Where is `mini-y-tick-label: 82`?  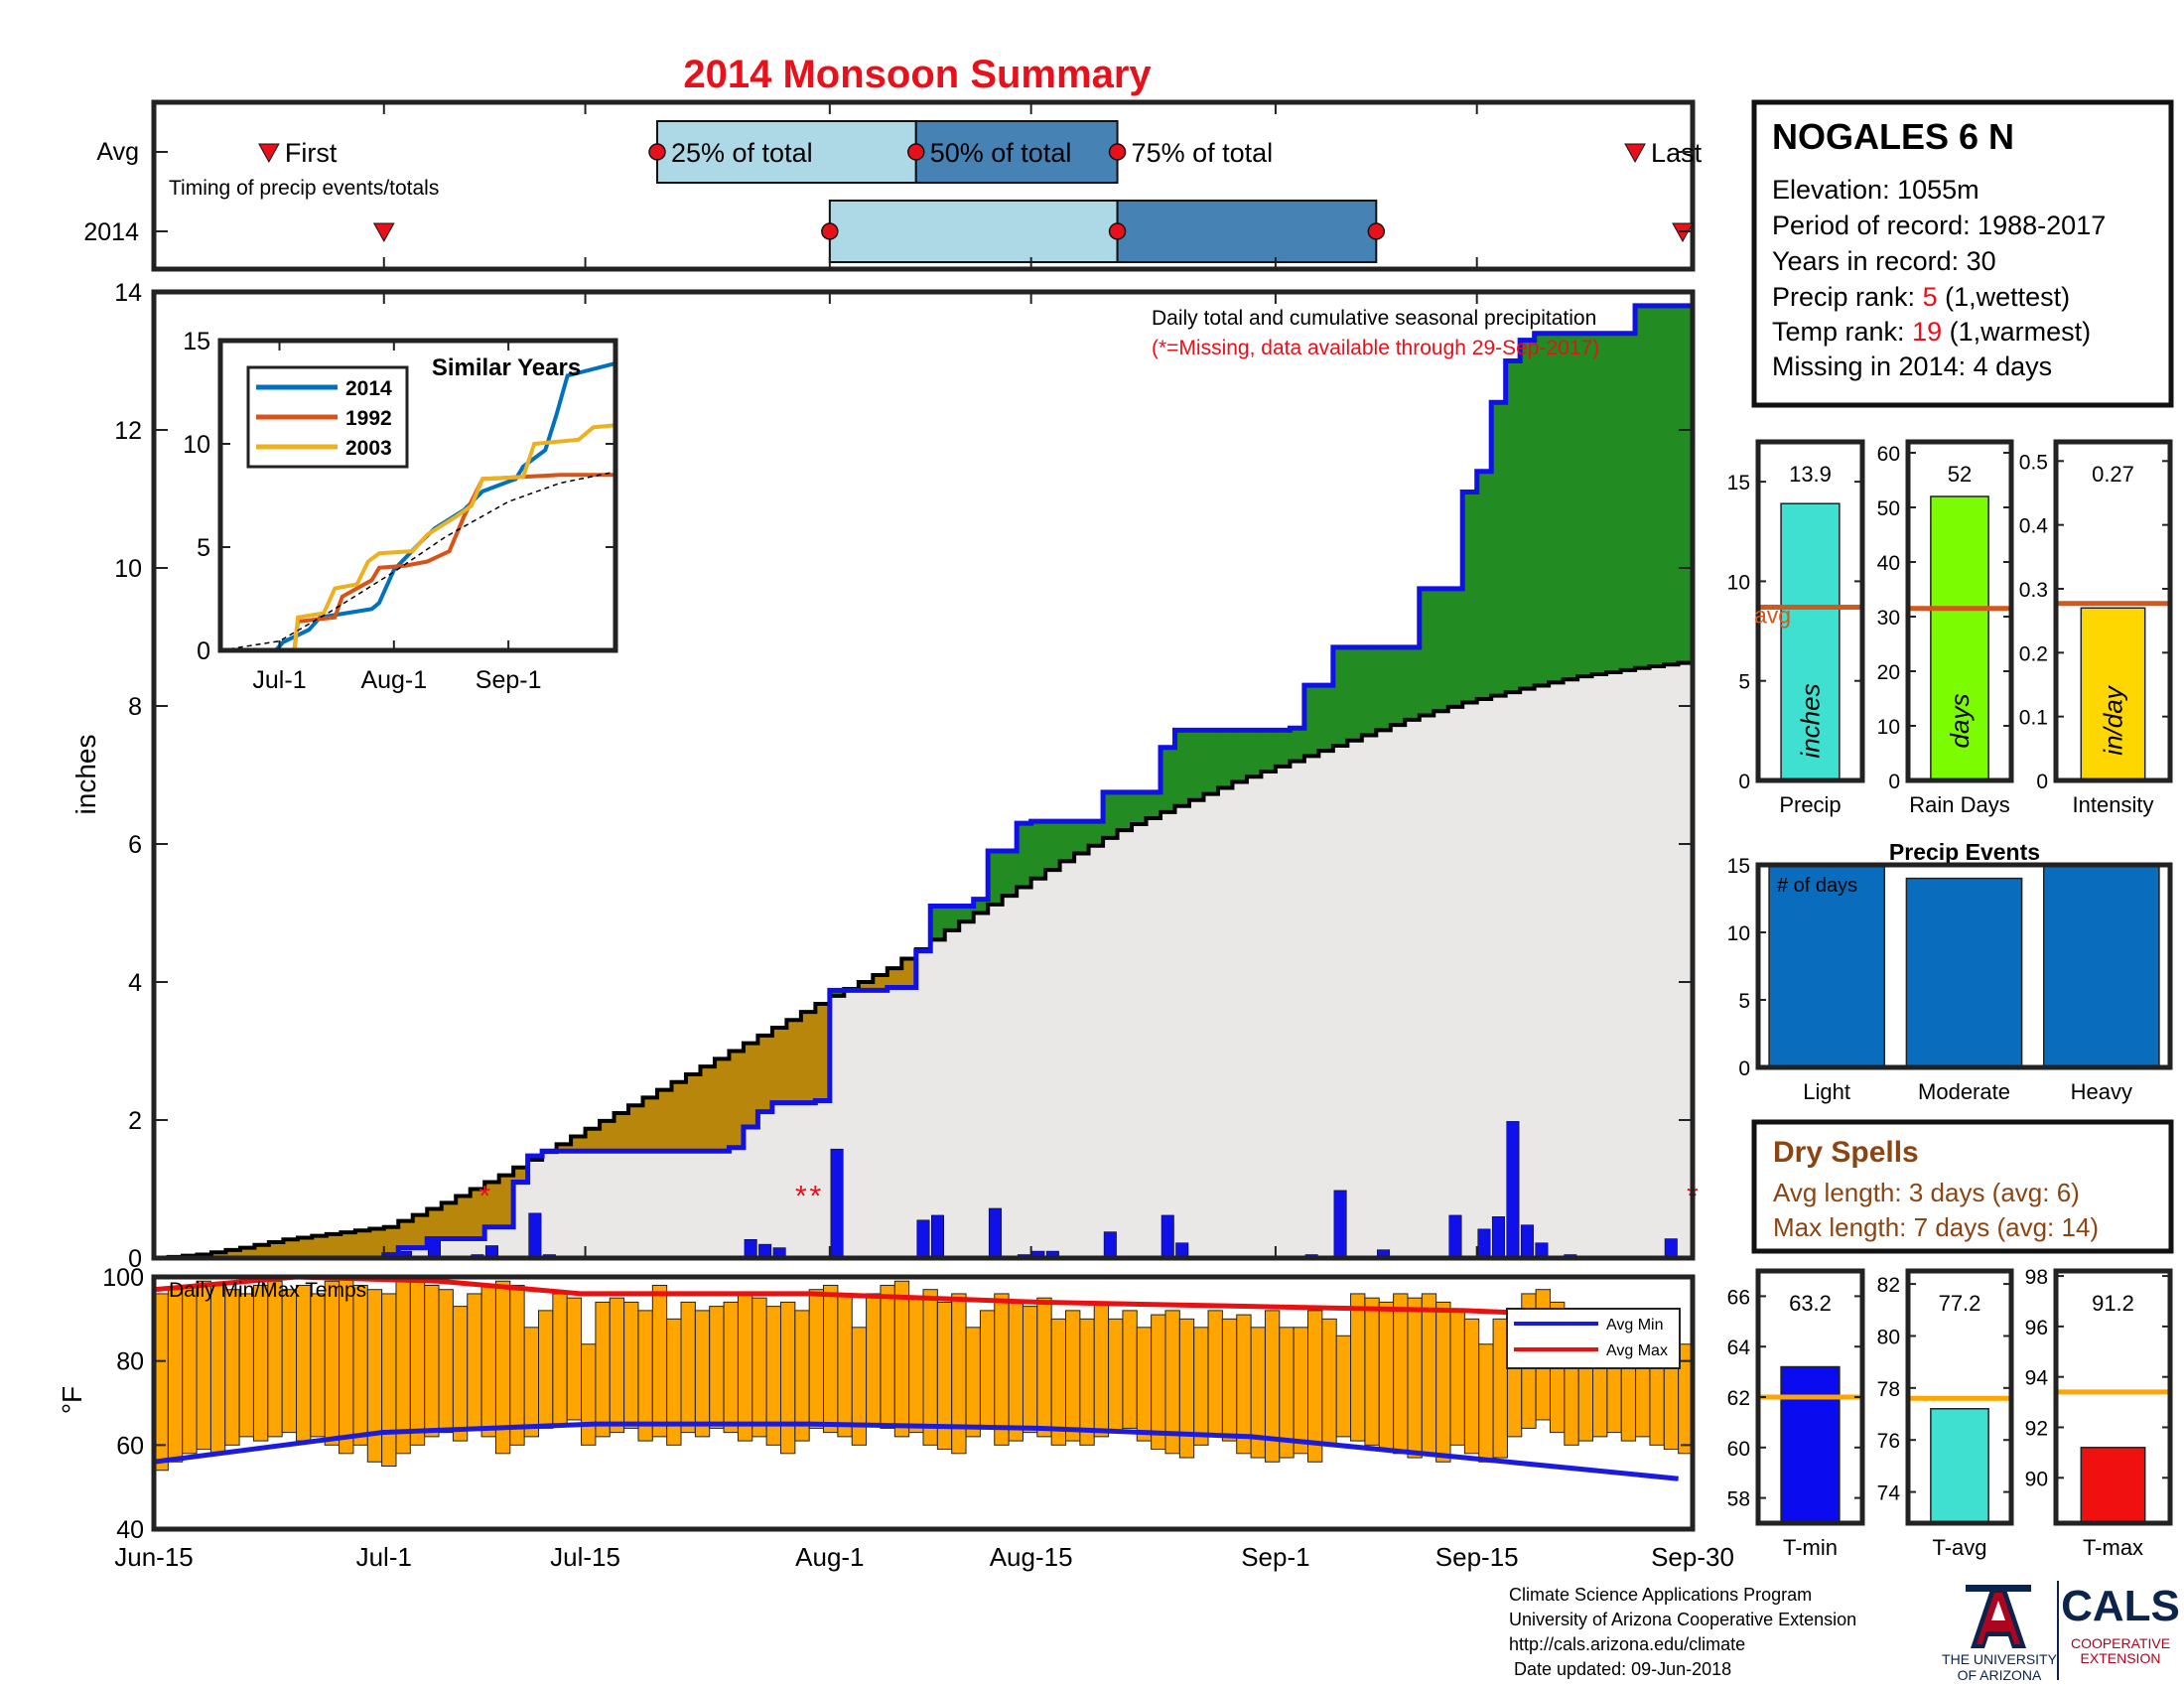
mini-y-tick-label: 82 is located at coordinates (1888, 1285).